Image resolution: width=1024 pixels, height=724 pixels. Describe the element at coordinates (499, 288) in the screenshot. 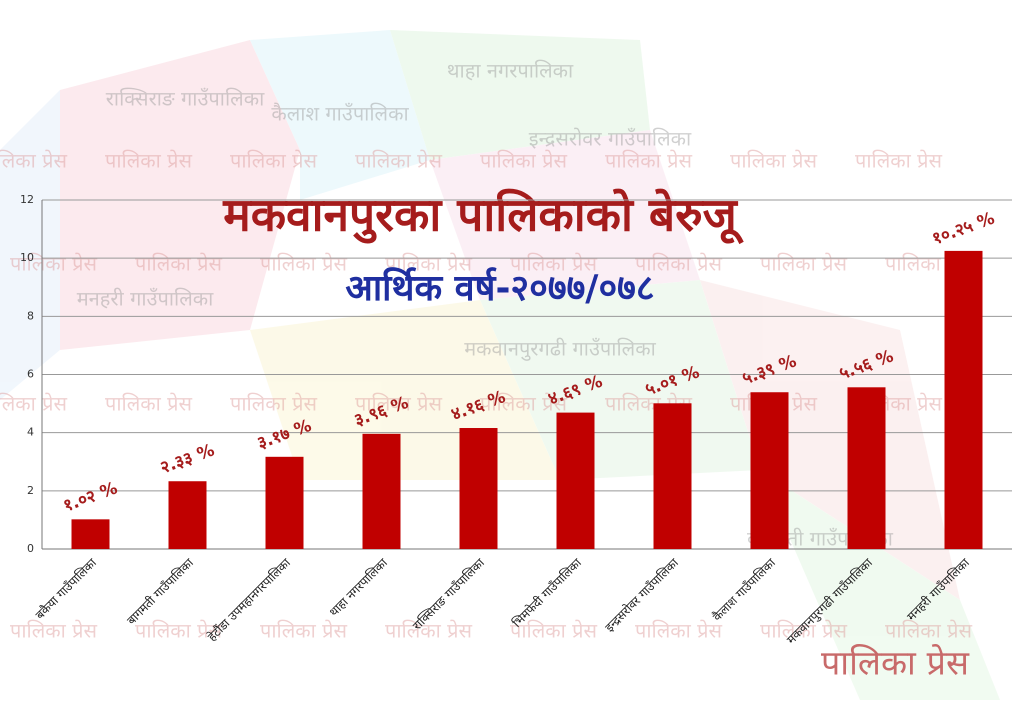

I see `chart-subtitle: आर्थिक वर्ष-२०७७/०७८` at that location.